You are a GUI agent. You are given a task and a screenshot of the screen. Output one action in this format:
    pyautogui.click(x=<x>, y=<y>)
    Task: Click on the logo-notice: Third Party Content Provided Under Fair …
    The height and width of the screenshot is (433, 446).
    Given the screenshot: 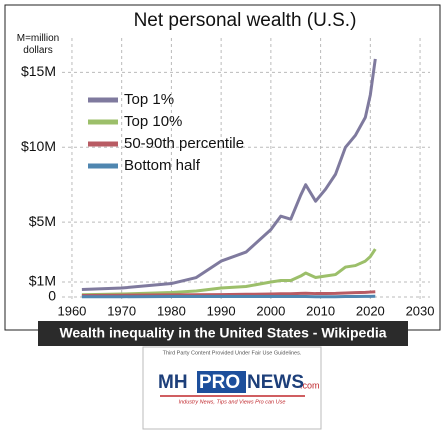 What is the action you would take?
    pyautogui.click(x=232, y=353)
    